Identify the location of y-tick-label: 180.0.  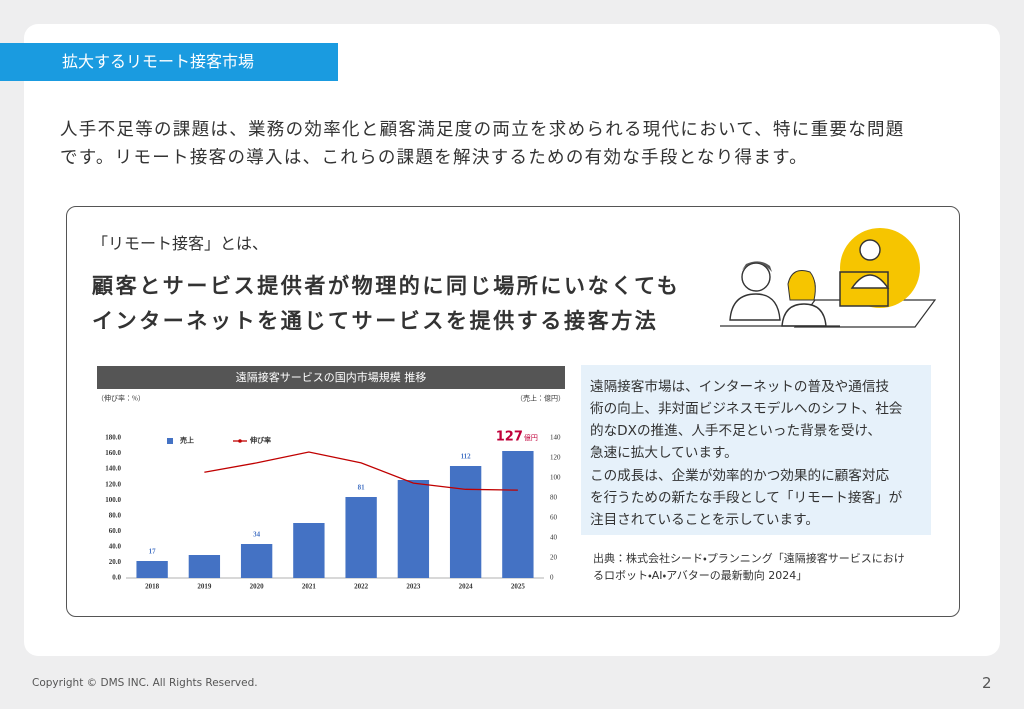
(113, 438).